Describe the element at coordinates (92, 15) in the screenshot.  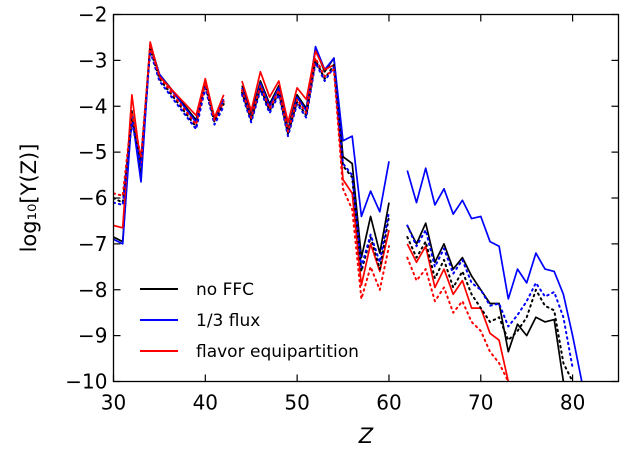
I see `y-tick-label: −2` at that location.